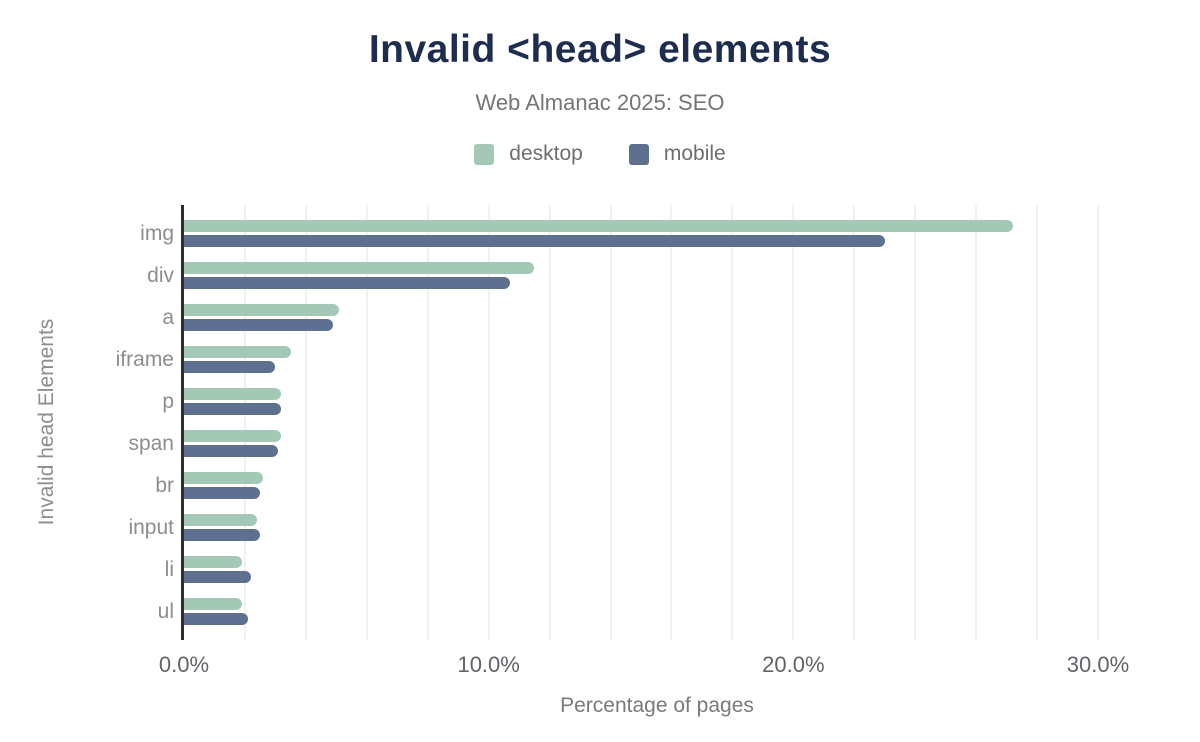 This screenshot has width=1200, height=742. I want to click on x-axis-title: Percentage of pages, so click(657, 705).